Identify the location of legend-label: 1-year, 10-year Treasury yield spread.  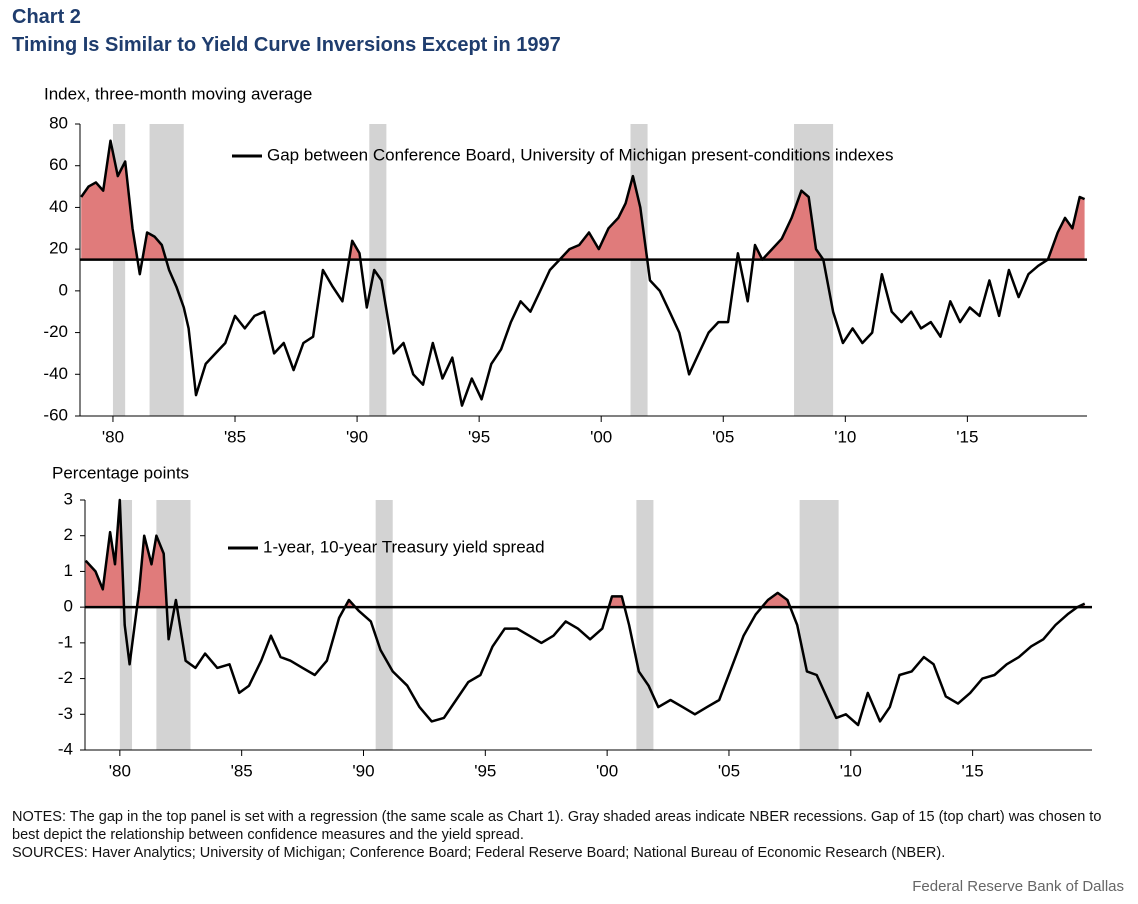
(404, 546).